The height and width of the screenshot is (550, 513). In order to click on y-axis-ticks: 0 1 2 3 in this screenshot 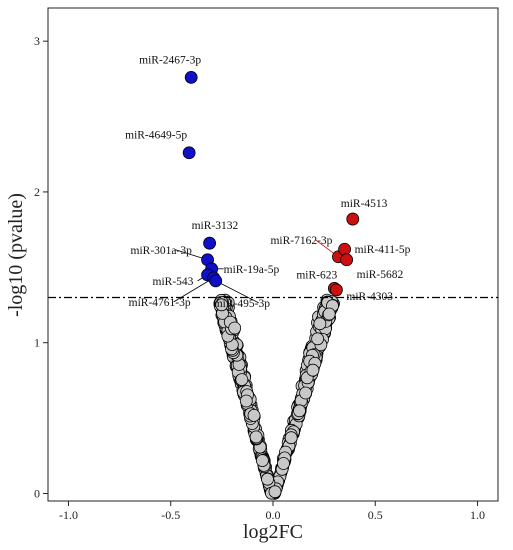, I will do `click(41, 267)`.